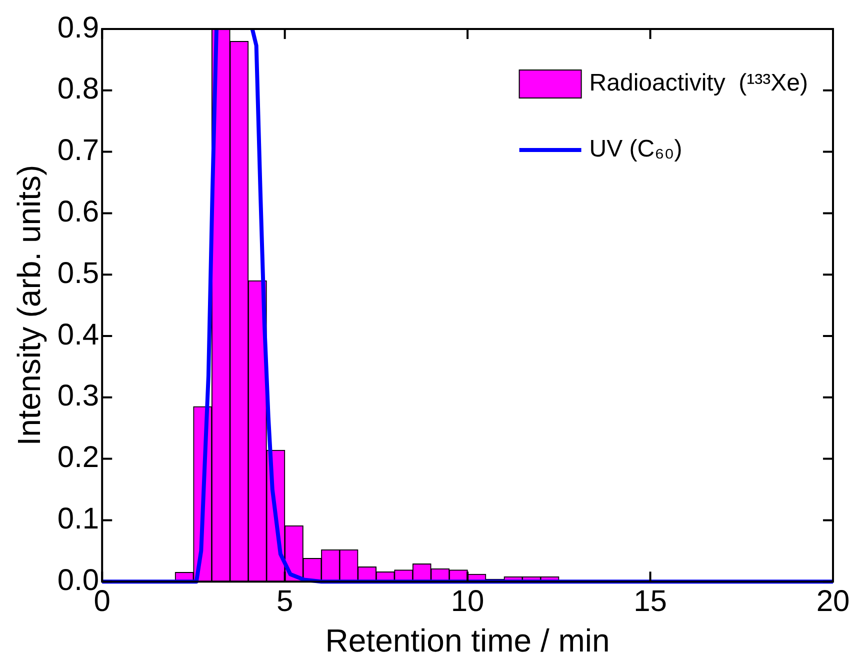 The height and width of the screenshot is (670, 861). Describe the element at coordinates (78, 211) in the screenshot. I see `y-tick-label: 0.6` at that location.